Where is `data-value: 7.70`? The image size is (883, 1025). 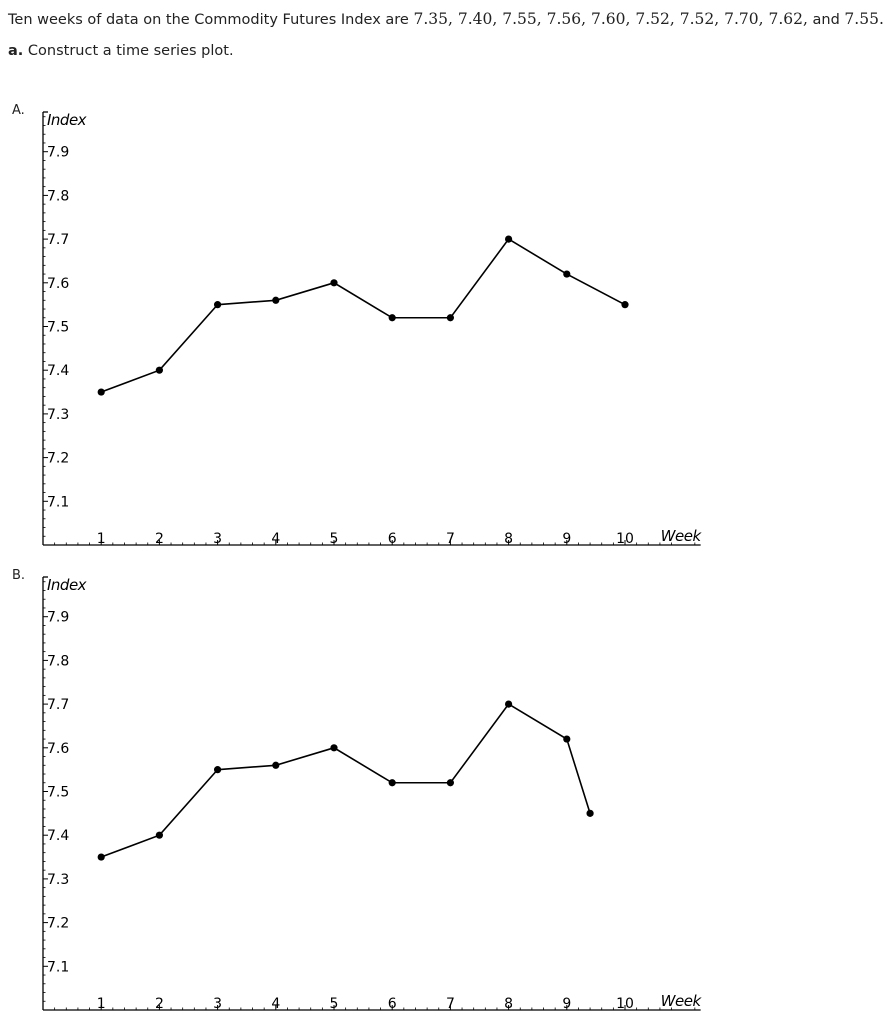
data-value: 7.70 is located at coordinates (741, 19).